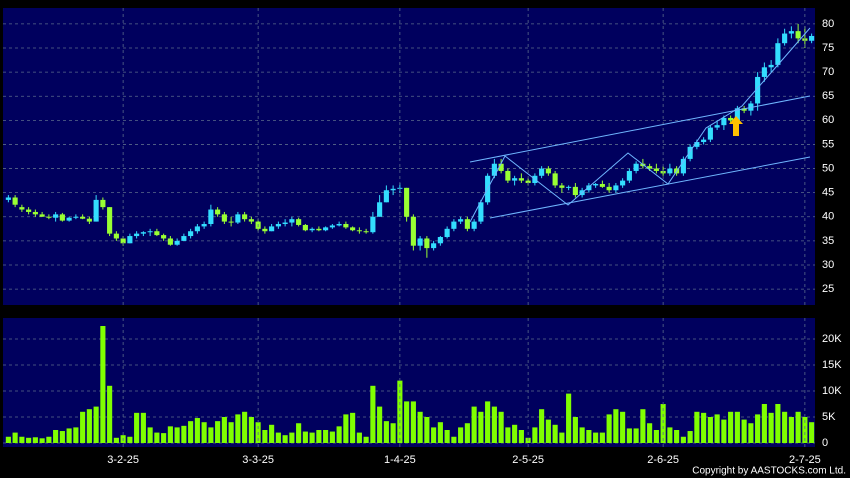  What do you see at coordinates (829, 417) in the screenshot?
I see `y-tick-label: 5K` at bounding box center [829, 417].